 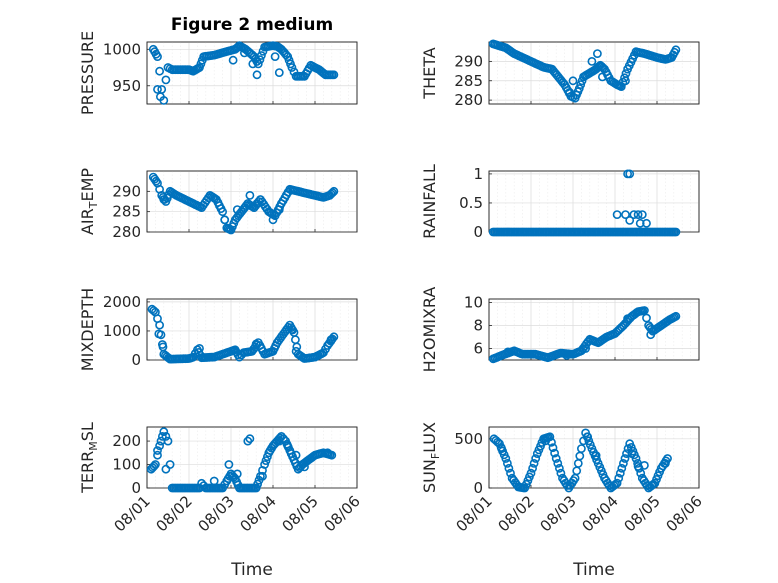 I want to click on subplot-h2omixra: 6 8 10 H2OMIXRA, so click(x=560, y=330).